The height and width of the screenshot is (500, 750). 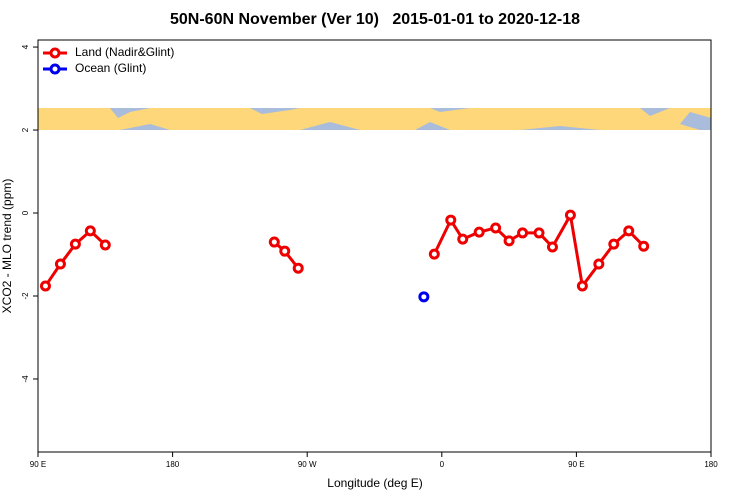 What do you see at coordinates (25, 296) in the screenshot?
I see `y-tick-label: -2` at bounding box center [25, 296].